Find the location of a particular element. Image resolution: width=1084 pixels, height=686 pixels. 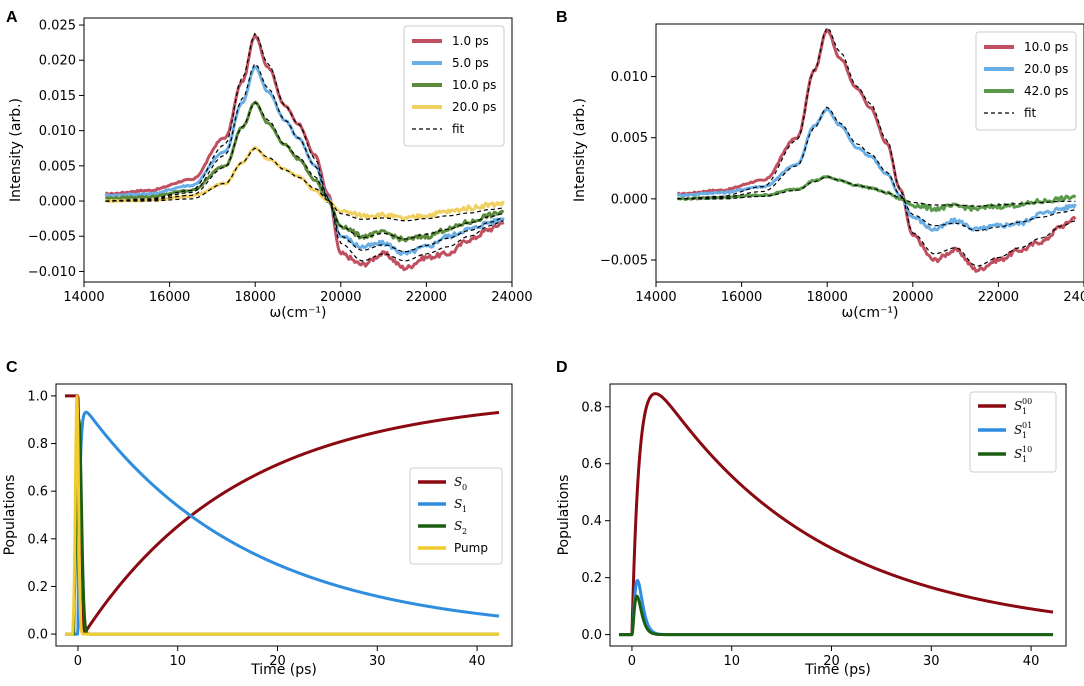

legend-superscript: 00 is located at coordinates (1027, 401).